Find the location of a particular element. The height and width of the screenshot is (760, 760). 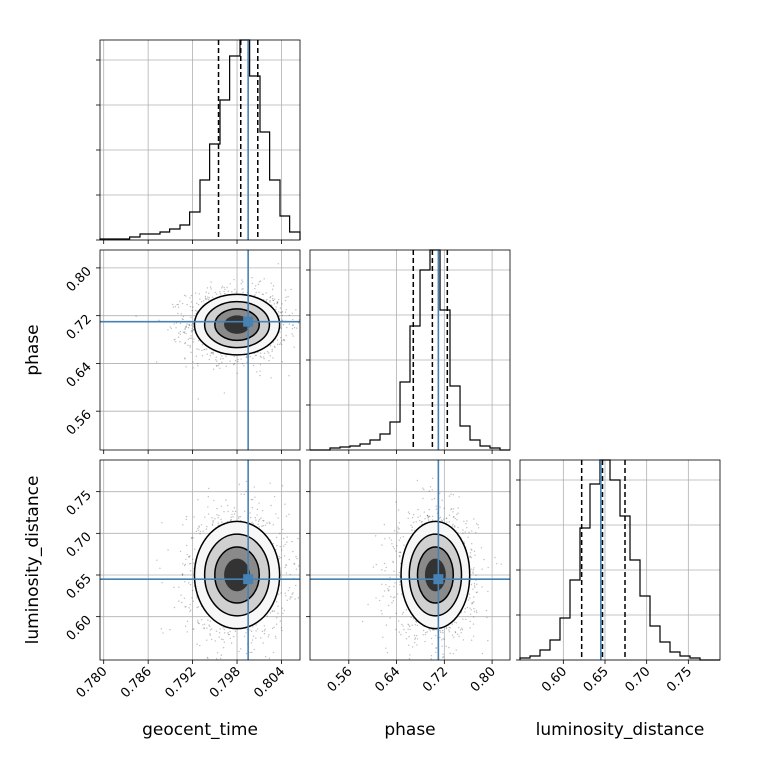

x-tick-label: 0.780 is located at coordinates (92, 682).